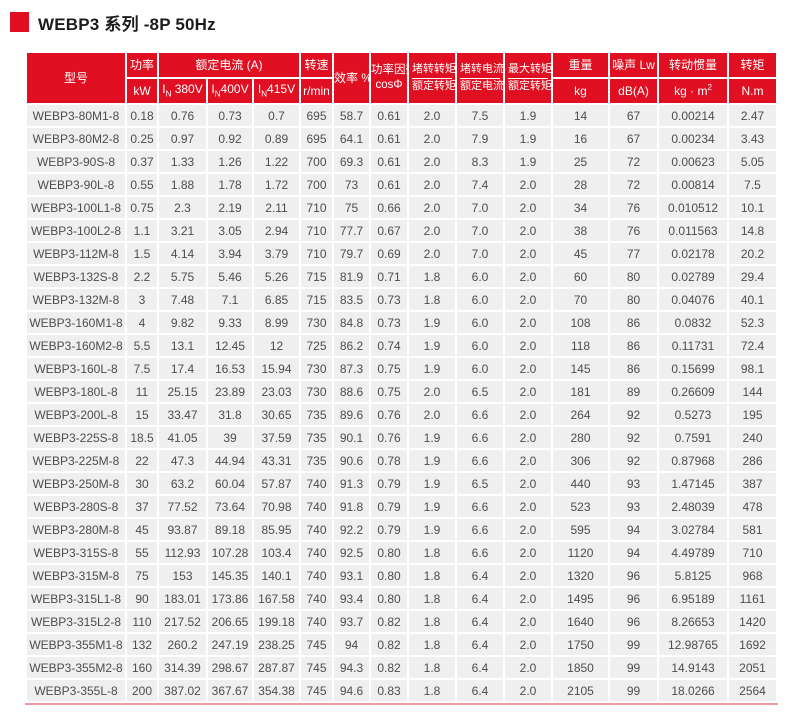 The width and height of the screenshot is (790, 715). I want to click on header-current-400v: IN400V, so click(230, 91).